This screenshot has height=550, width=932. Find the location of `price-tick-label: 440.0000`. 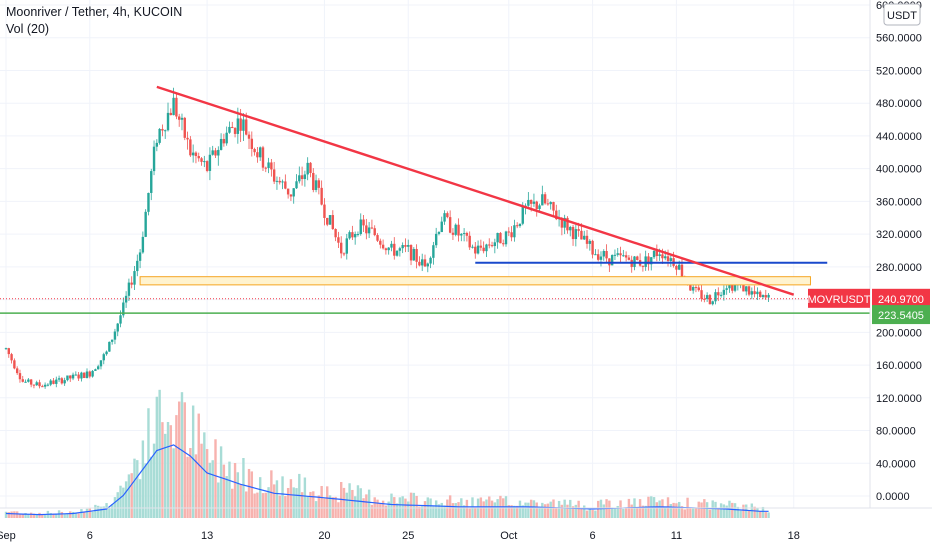

price-tick-label: 440.0000 is located at coordinates (899, 137).